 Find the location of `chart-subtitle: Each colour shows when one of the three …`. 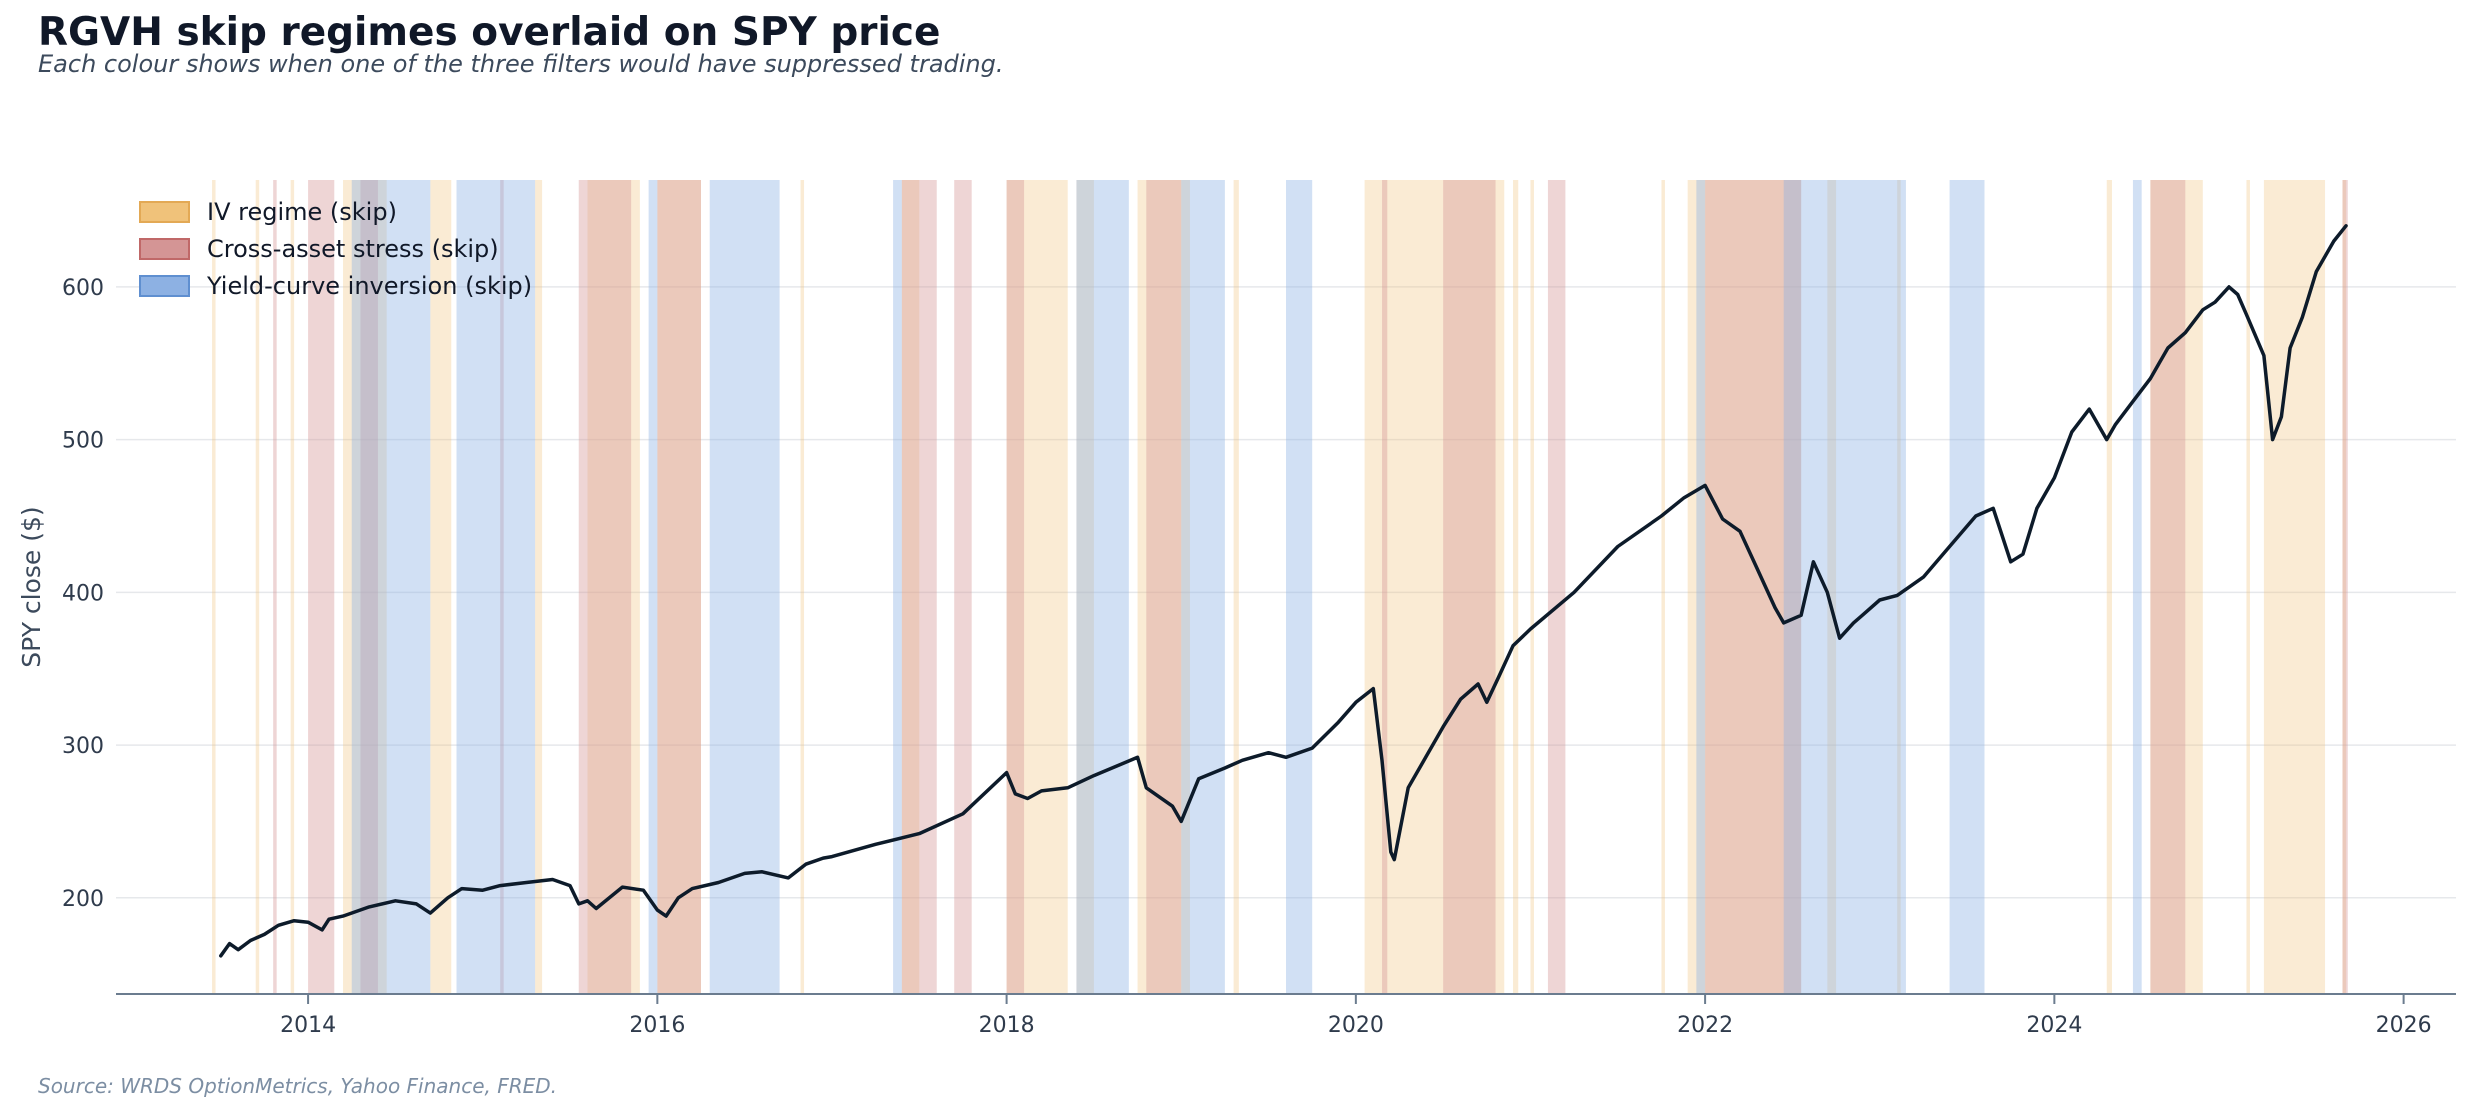

chart-subtitle: Each colour shows when one of the three … is located at coordinates (521, 64).